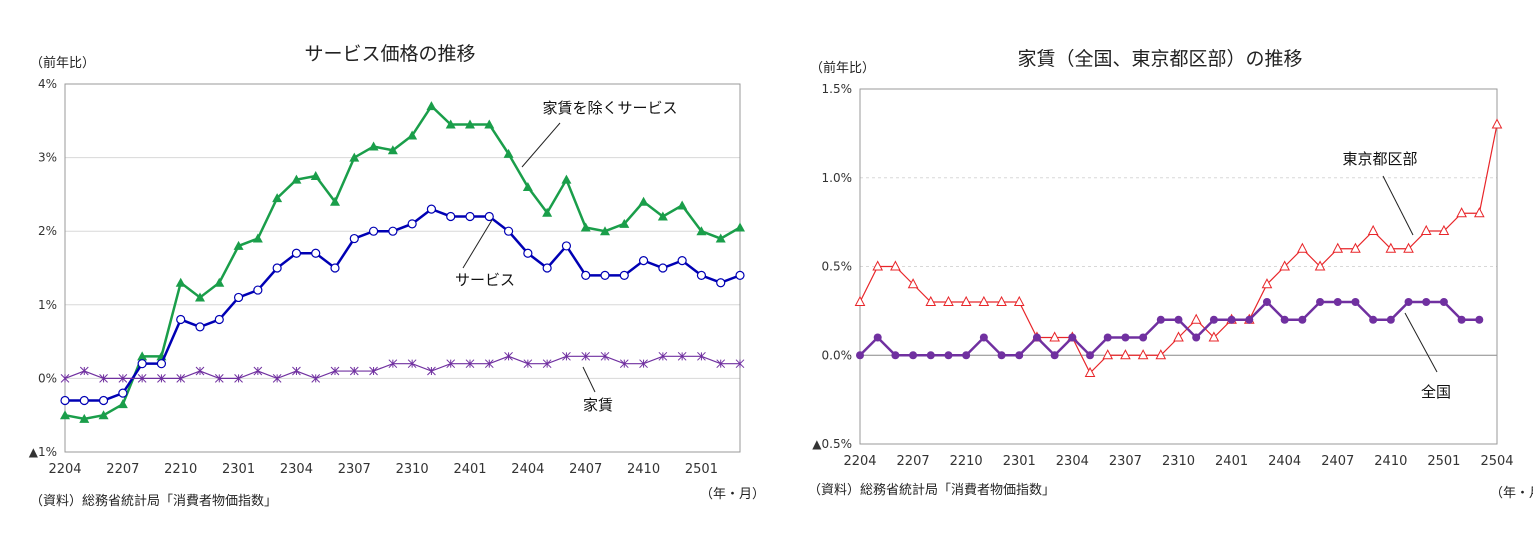 The image size is (1533, 539). What do you see at coordinates (837, 355) in the screenshot?
I see `y-tick-label: 0.0%` at bounding box center [837, 355].